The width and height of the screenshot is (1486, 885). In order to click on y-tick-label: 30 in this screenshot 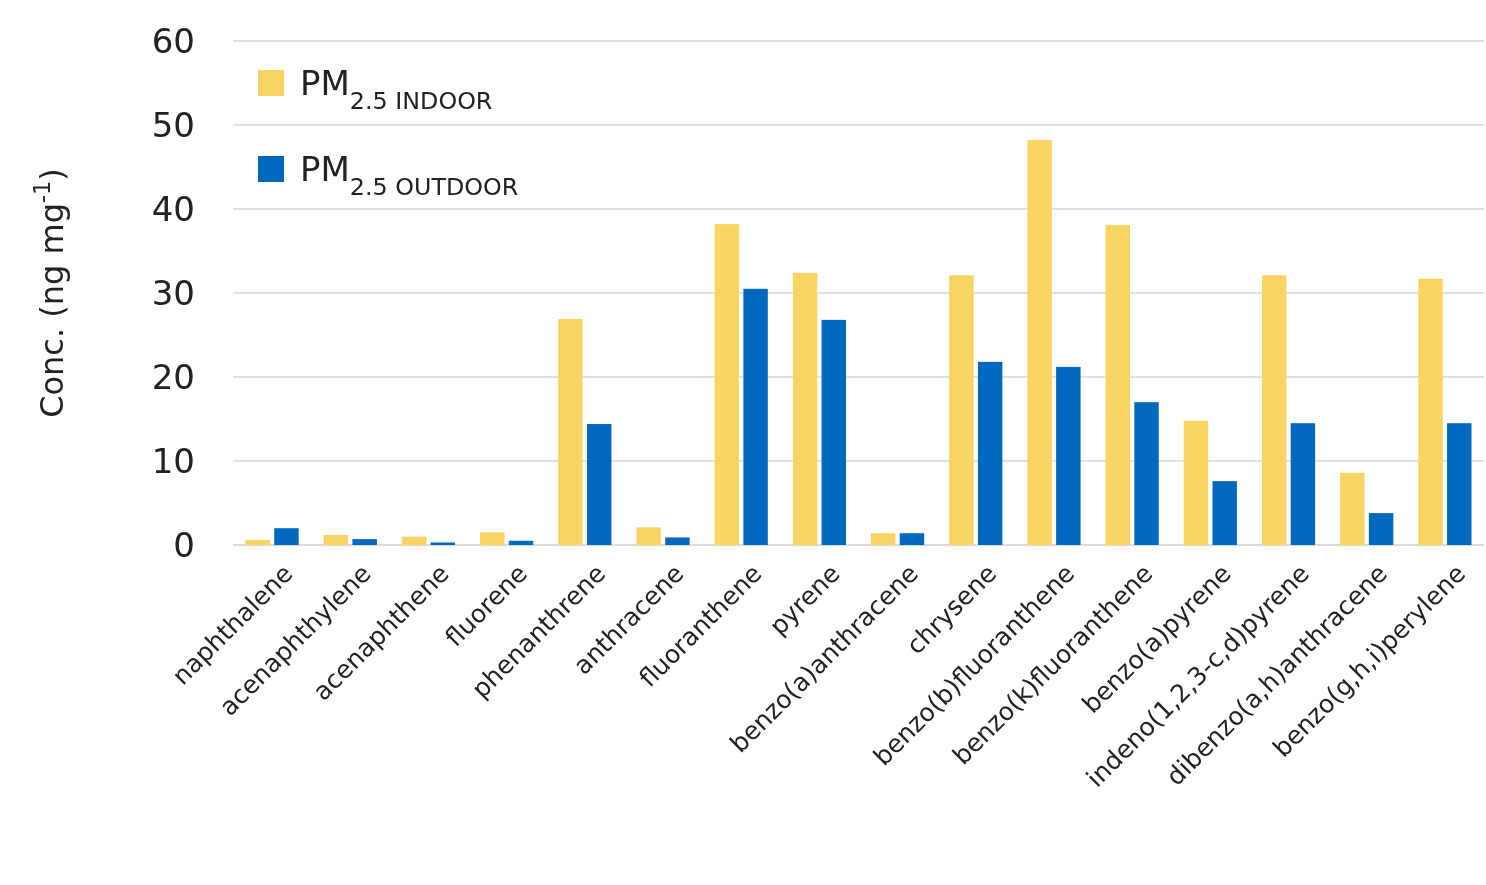, I will do `click(173, 292)`.